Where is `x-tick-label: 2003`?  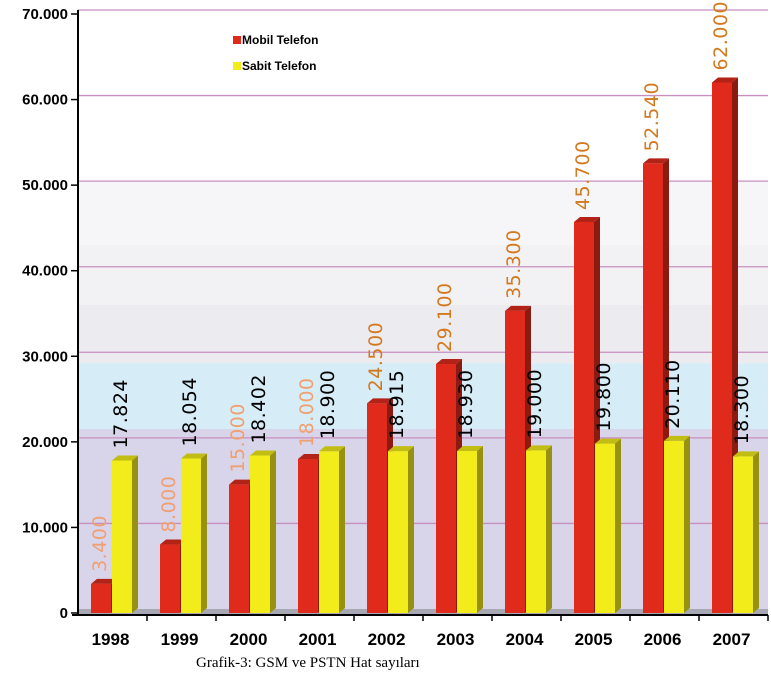 x-tick-label: 2003 is located at coordinates (456, 639).